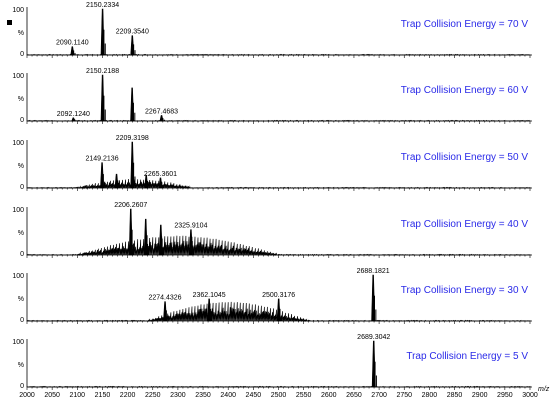 The height and width of the screenshot is (404, 550). I want to click on x-axis-label: m/z, so click(544, 389).